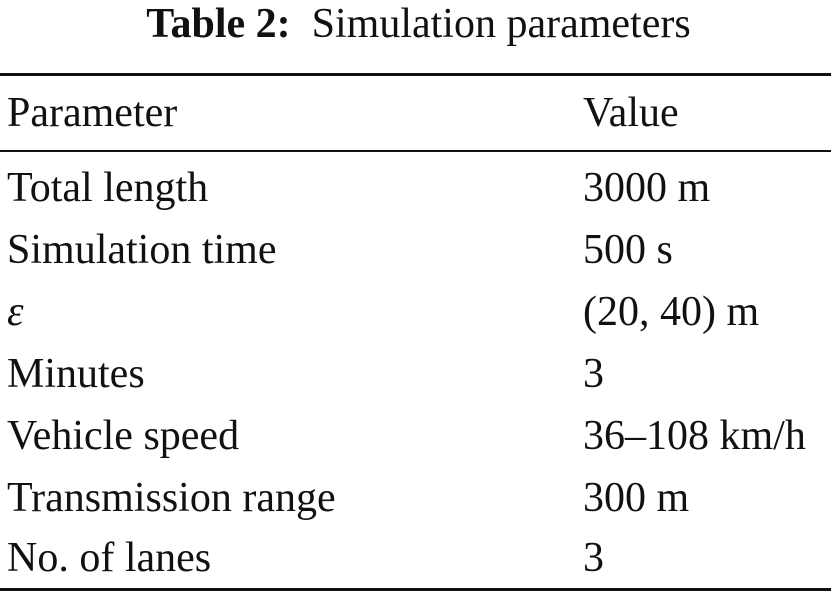 The height and width of the screenshot is (596, 837). I want to click on table-caption-label: Table 2:, so click(218, 24).